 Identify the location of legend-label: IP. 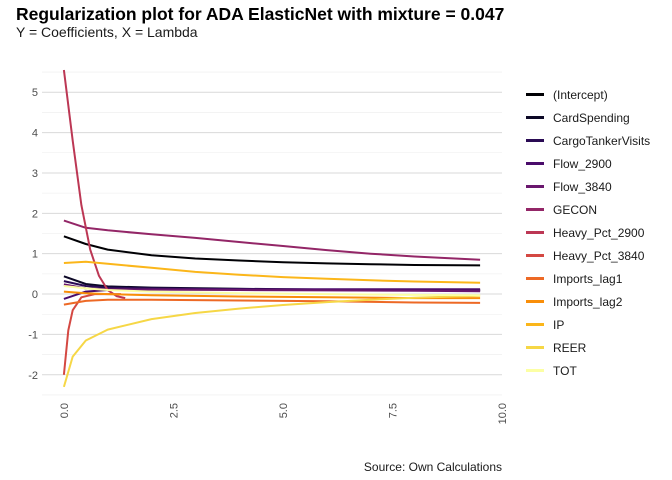
(559, 324).